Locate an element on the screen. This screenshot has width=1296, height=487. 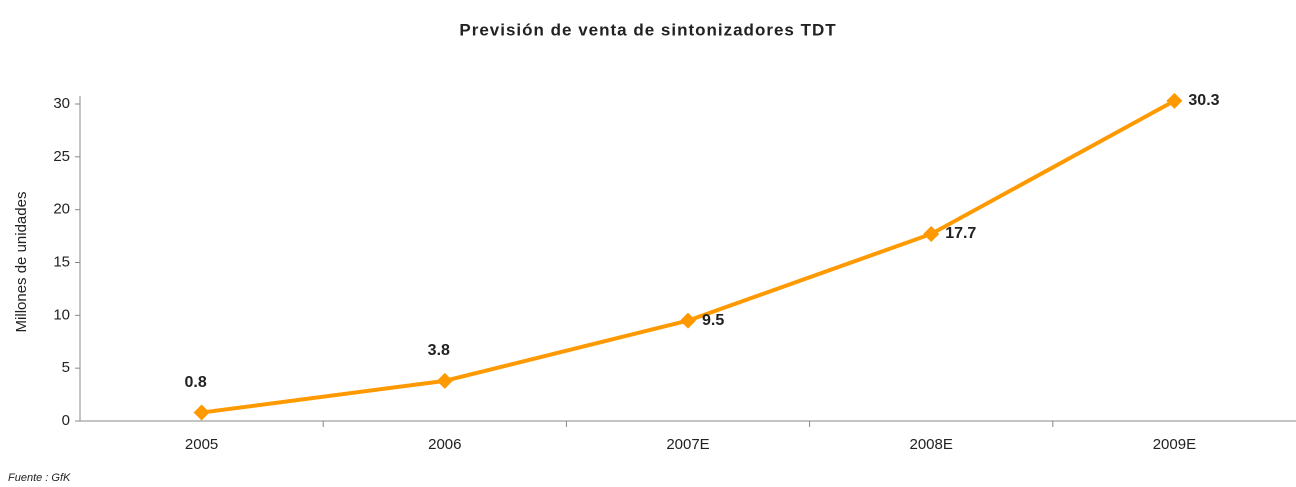
y-tick-label: 30 is located at coordinates (61, 103).